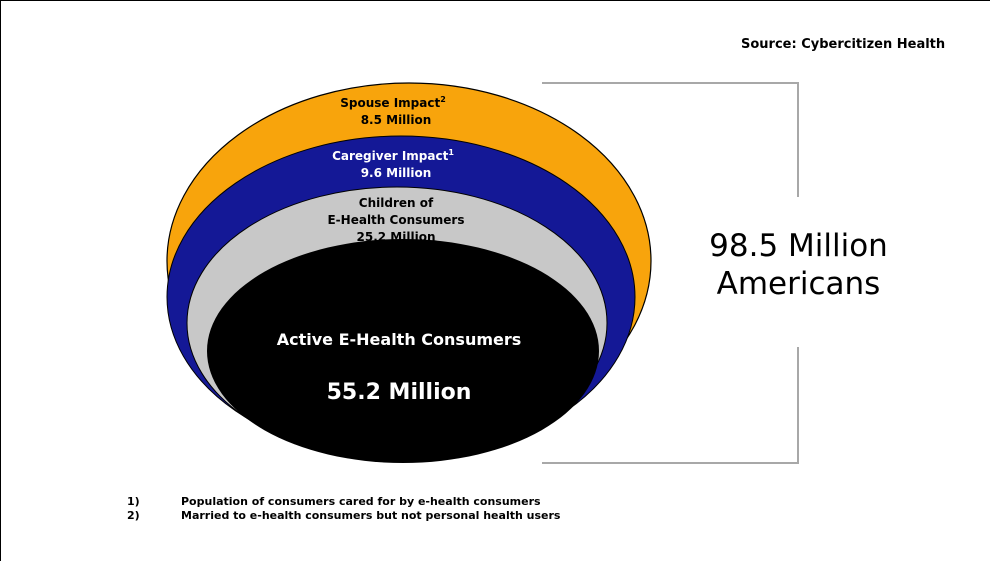  Describe the element at coordinates (843, 44) in the screenshot. I see `source-label: Source: Cybercitizen Health` at that location.